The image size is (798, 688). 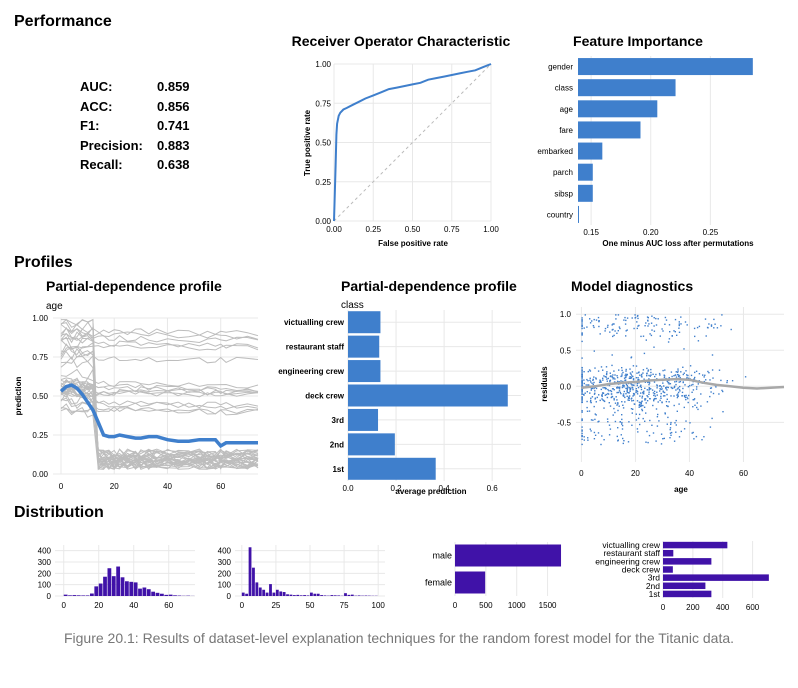 What do you see at coordinates (651, 232) in the screenshot?
I see `x-tick-label: 0.20` at bounding box center [651, 232].